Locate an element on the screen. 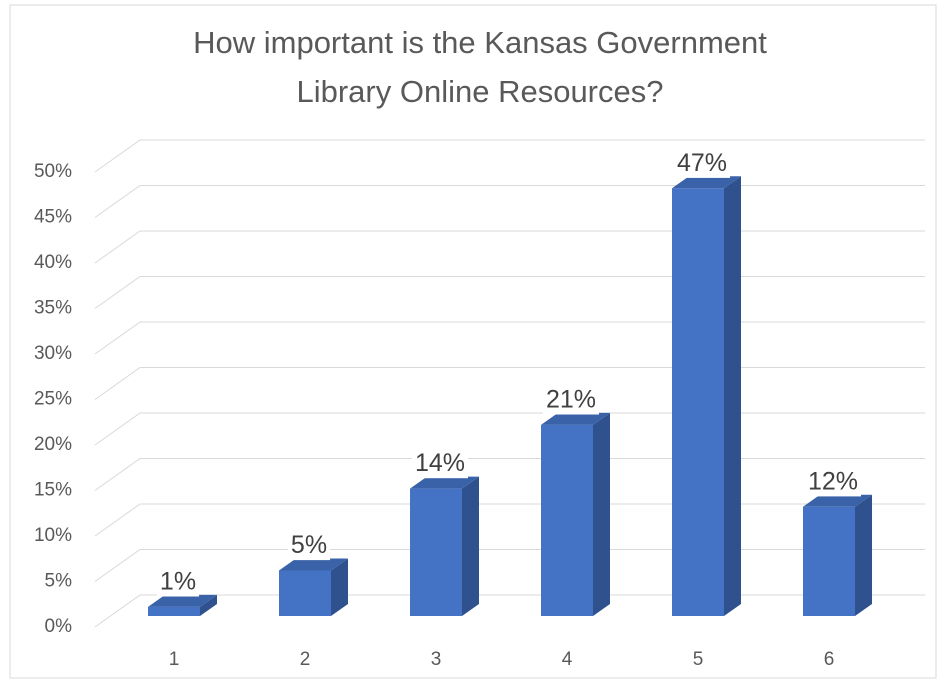 The width and height of the screenshot is (941, 683). y-tick-label: 5% is located at coordinates (59, 581).